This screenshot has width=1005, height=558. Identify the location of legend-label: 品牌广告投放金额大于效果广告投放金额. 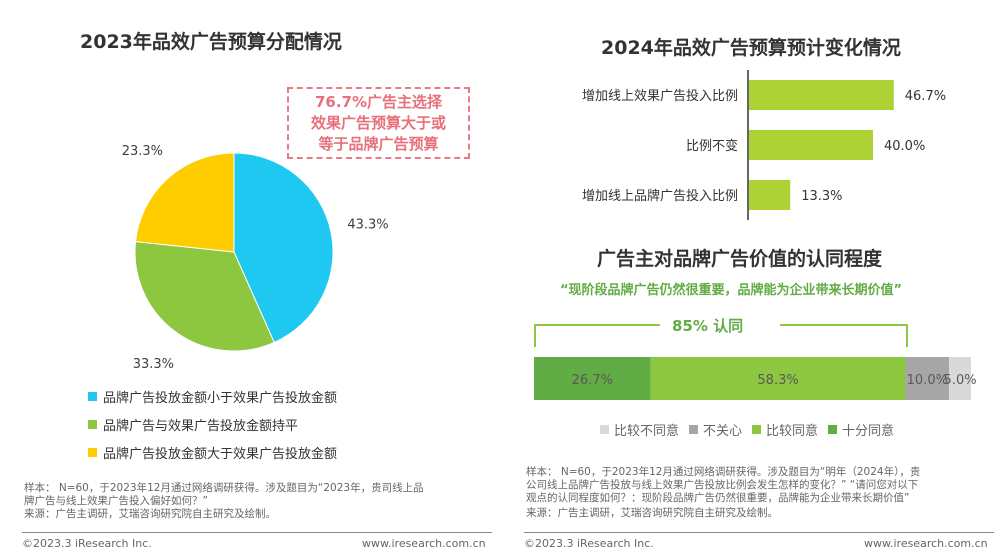
(220, 454).